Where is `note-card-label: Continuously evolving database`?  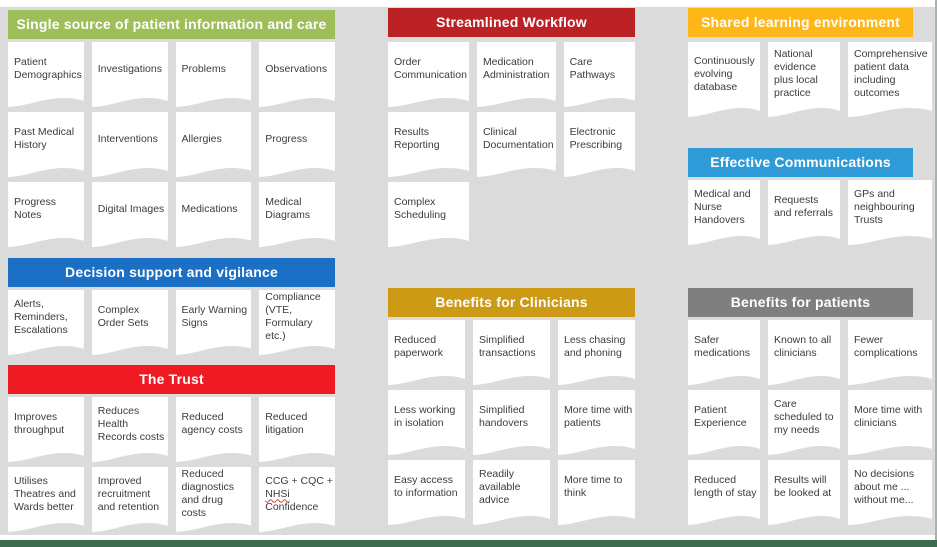
note-card-label: Continuously evolving database is located at coordinates (724, 73).